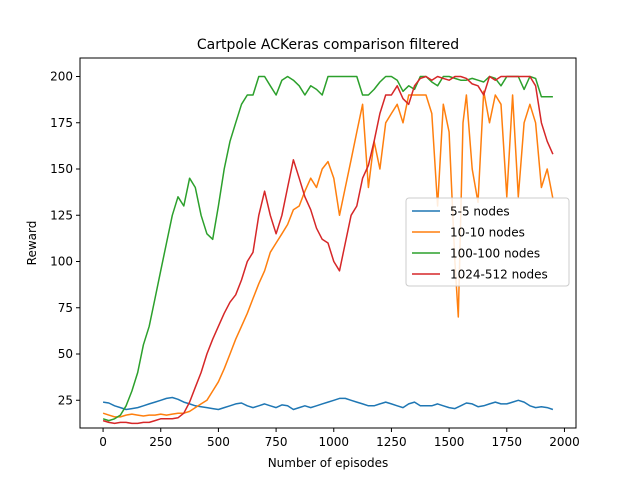 The width and height of the screenshot is (640, 484). I want to click on y-tick-label: 50, so click(65, 354).